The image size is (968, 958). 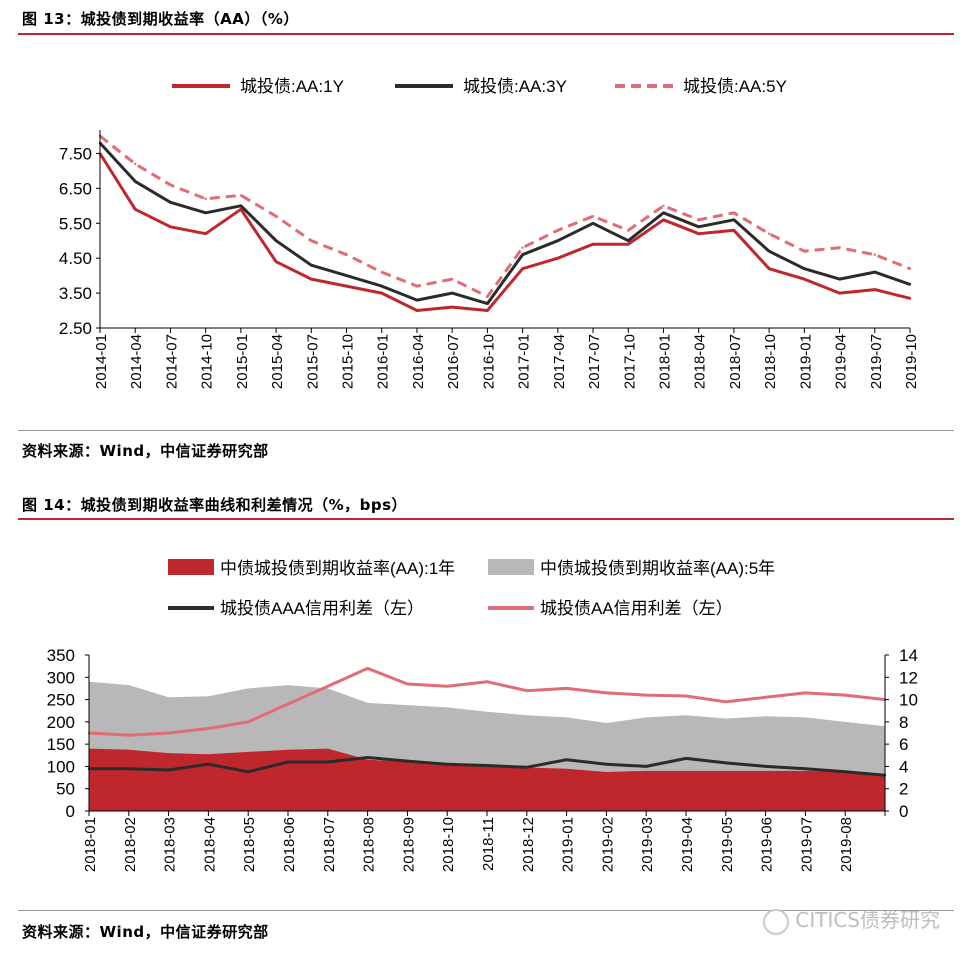 I want to click on fig13-legend: 城投债:AA:1Y 城投债:AA:3Y 城投债:AA:5Y, so click(x=479, y=86).